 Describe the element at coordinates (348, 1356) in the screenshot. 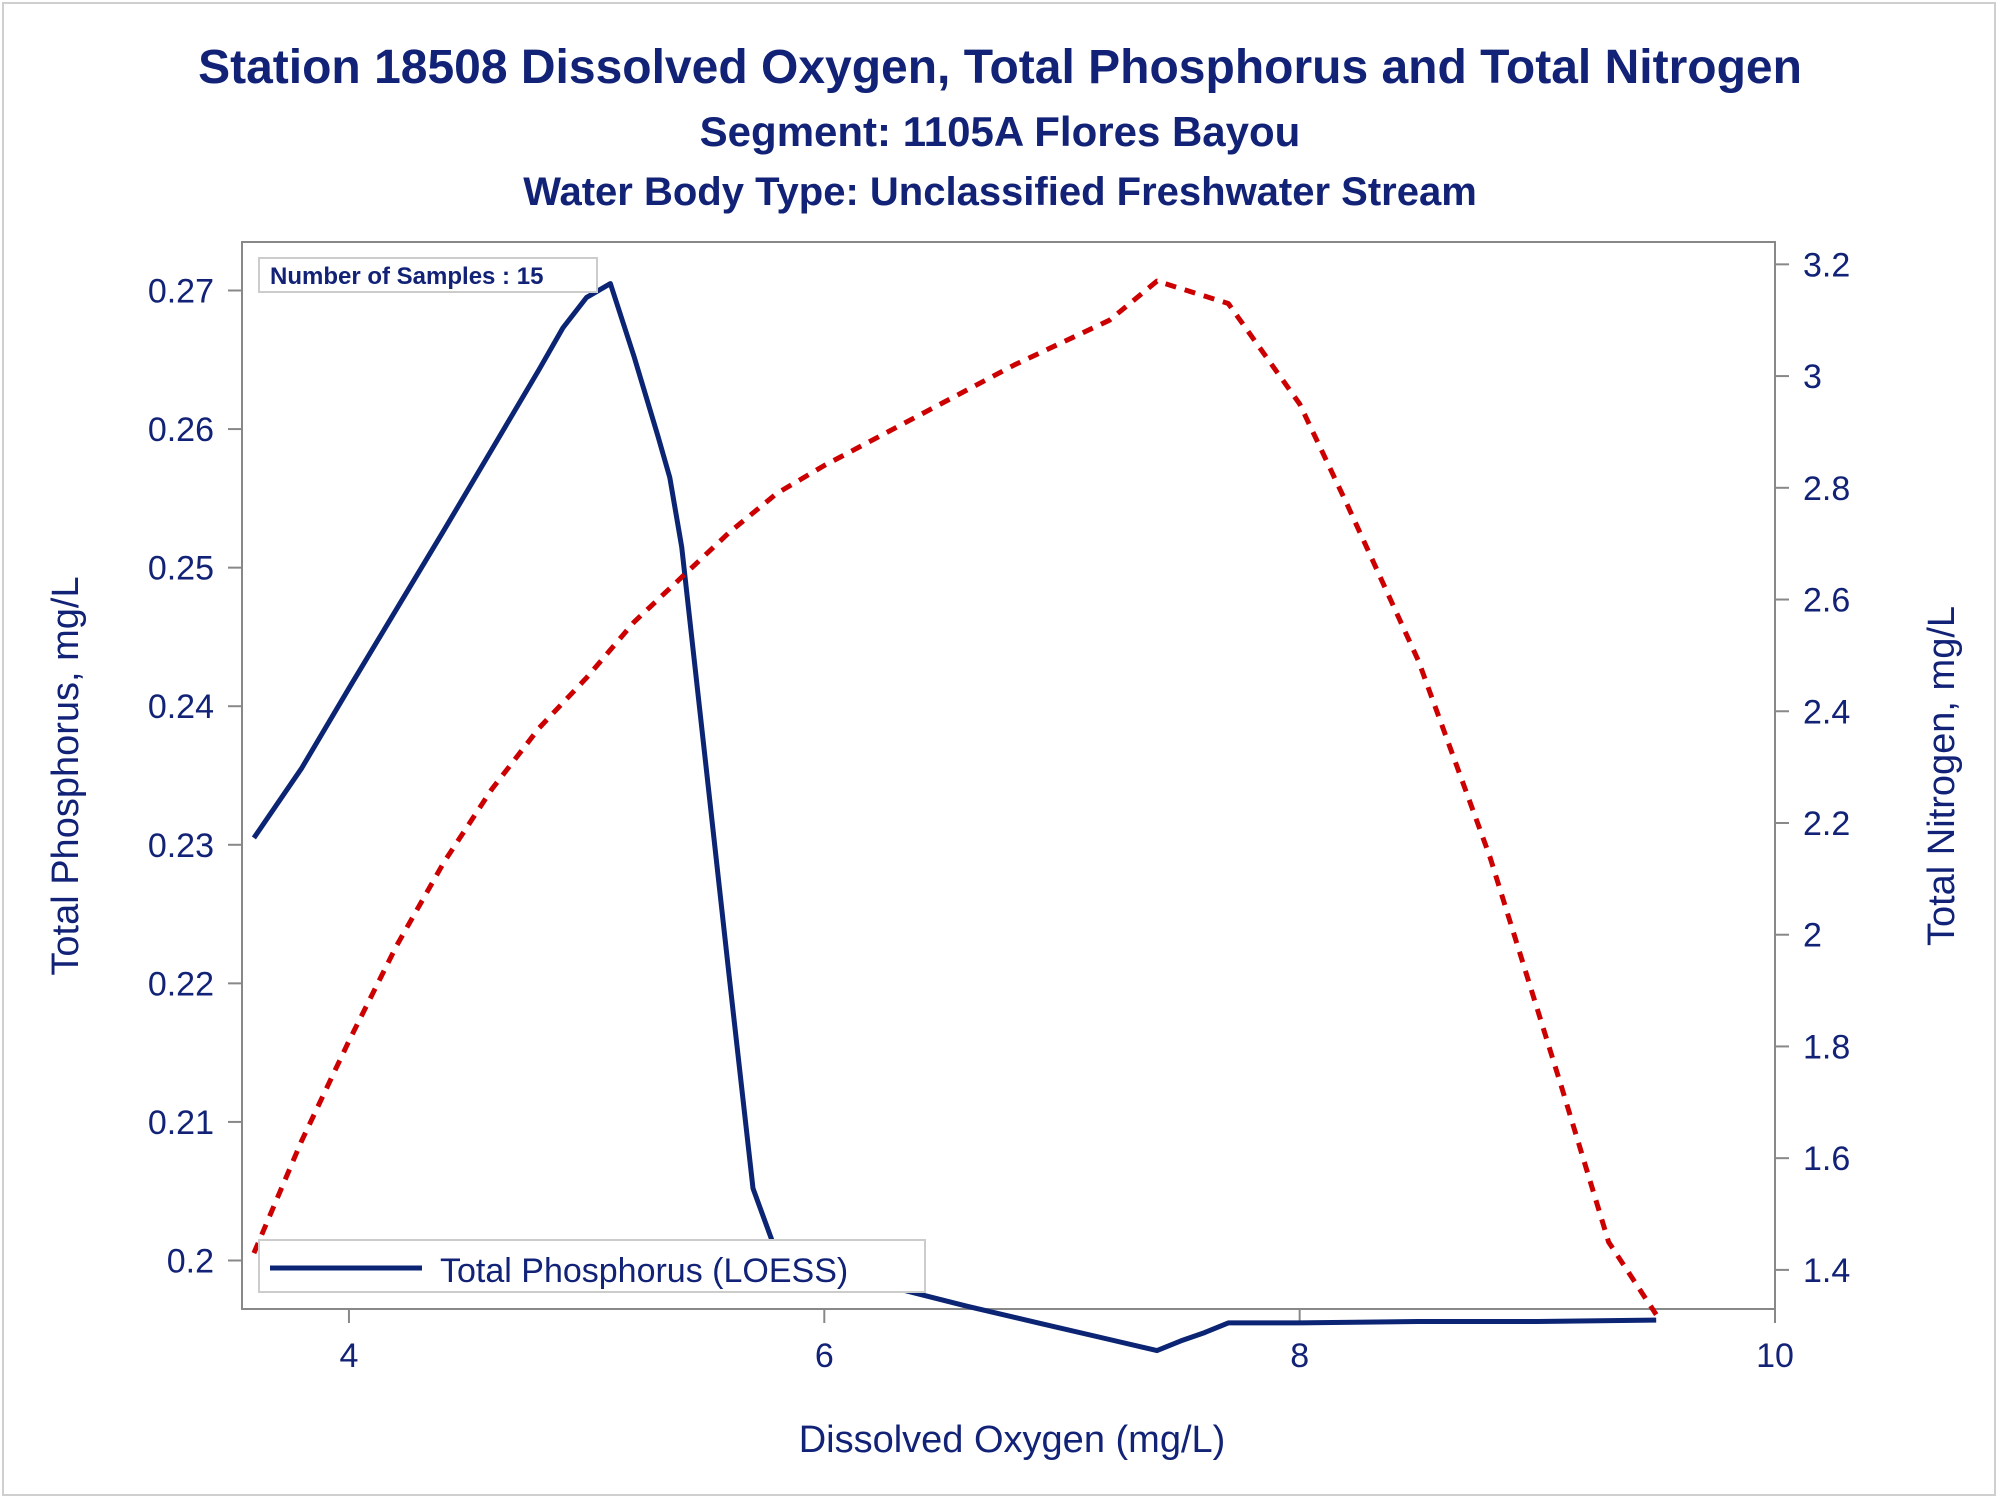

I see `x-tick-label: 4` at that location.